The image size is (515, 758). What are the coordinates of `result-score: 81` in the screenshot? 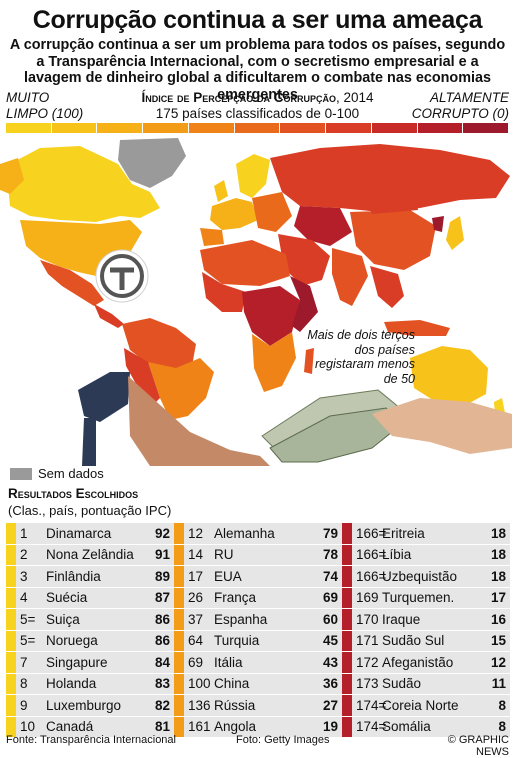 It's located at (162, 727).